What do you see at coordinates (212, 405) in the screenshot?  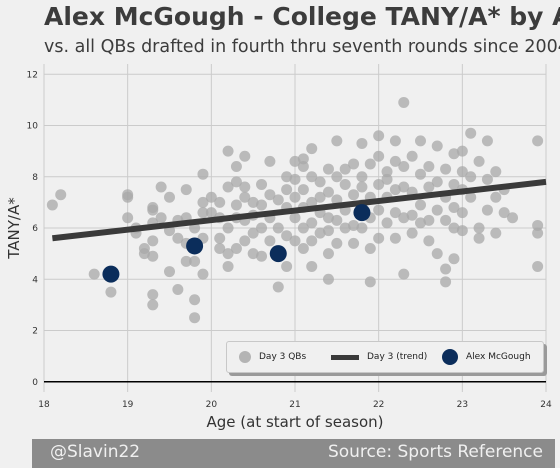 I see `x-tick-label: 20` at bounding box center [212, 405].